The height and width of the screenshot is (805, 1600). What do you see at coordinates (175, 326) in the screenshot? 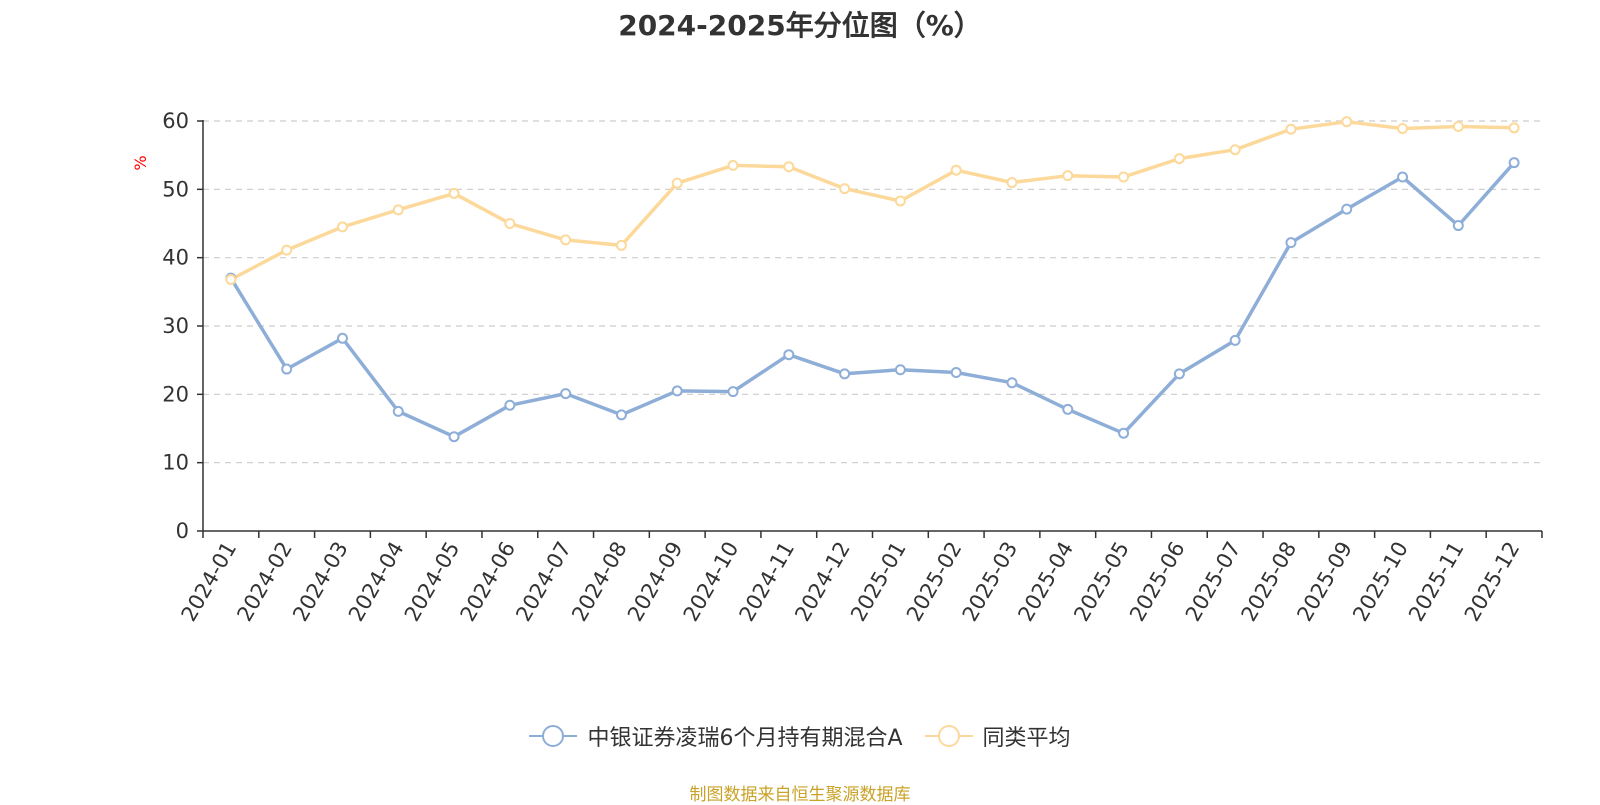
I see `y-tick-label: 30` at bounding box center [175, 326].